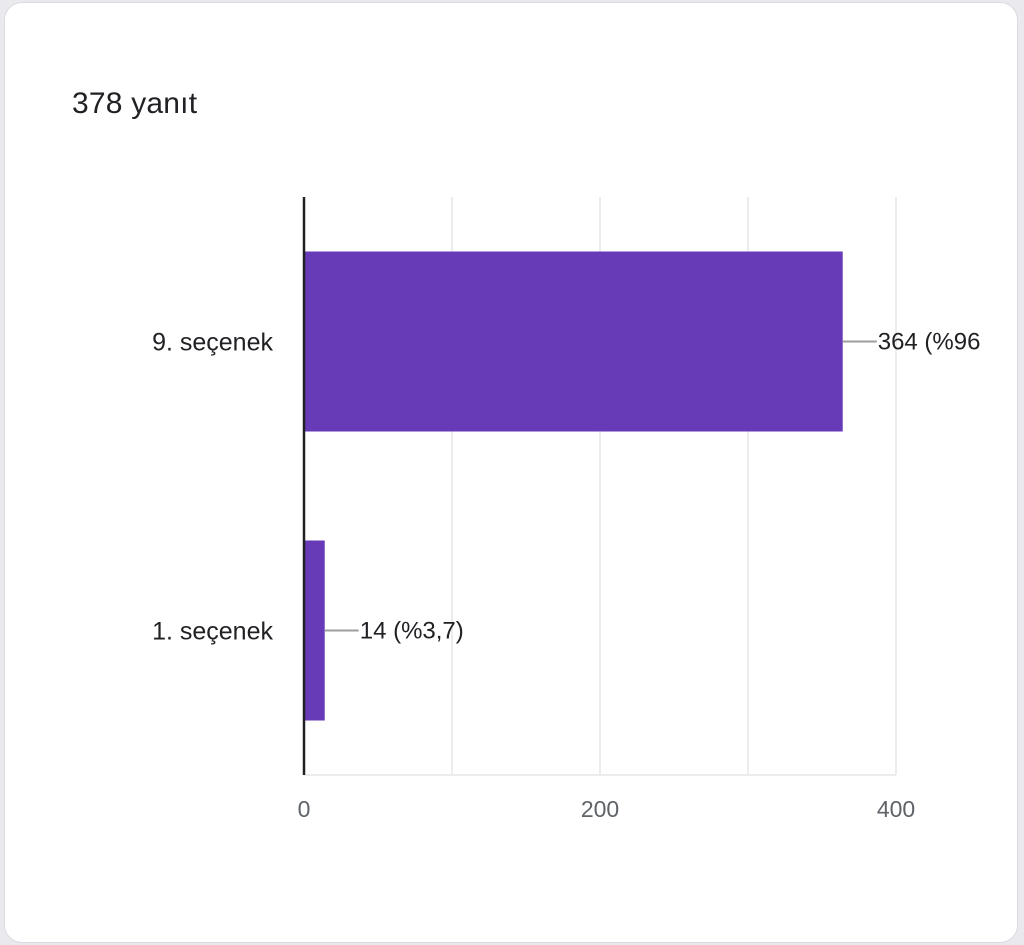 This screenshot has width=1024, height=945. Describe the element at coordinates (304, 809) in the screenshot. I see `x-tick-label: 0` at that location.